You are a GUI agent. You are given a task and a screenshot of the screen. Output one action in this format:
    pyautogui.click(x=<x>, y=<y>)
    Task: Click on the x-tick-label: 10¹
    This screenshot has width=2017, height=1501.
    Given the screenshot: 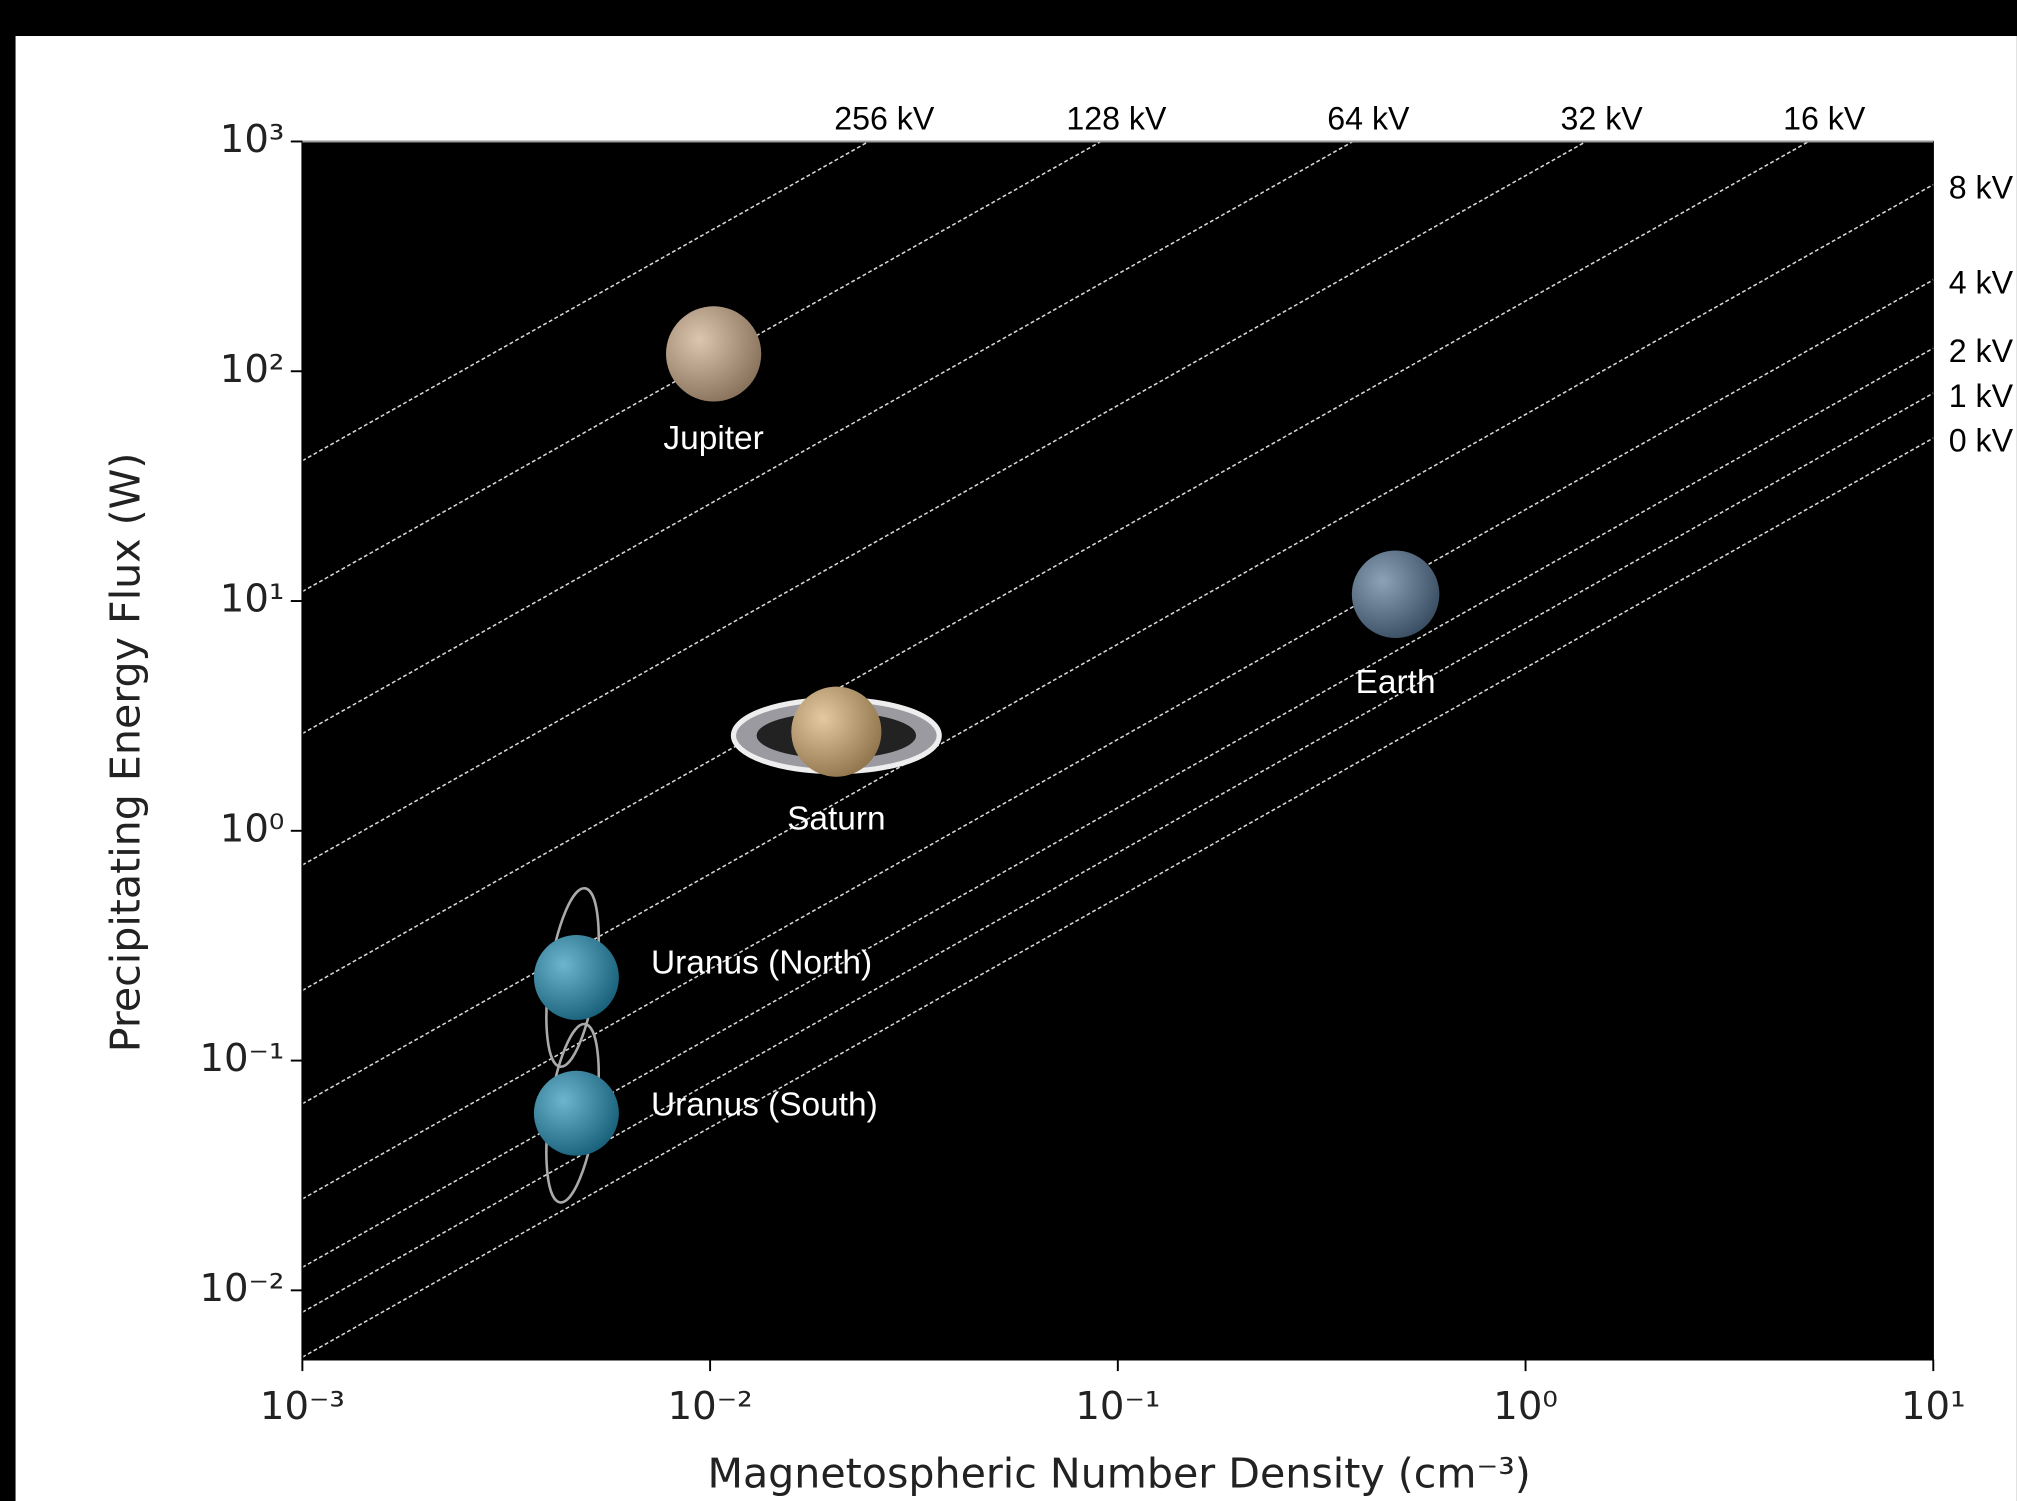 What is the action you would take?
    pyautogui.click(x=1933, y=1406)
    